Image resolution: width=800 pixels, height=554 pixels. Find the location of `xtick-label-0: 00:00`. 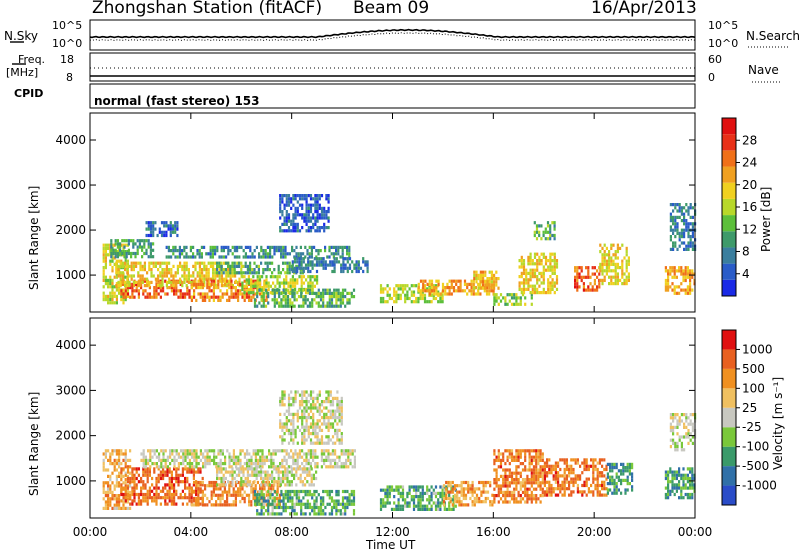

xtick-label-0: 00:00 is located at coordinates (90, 532).